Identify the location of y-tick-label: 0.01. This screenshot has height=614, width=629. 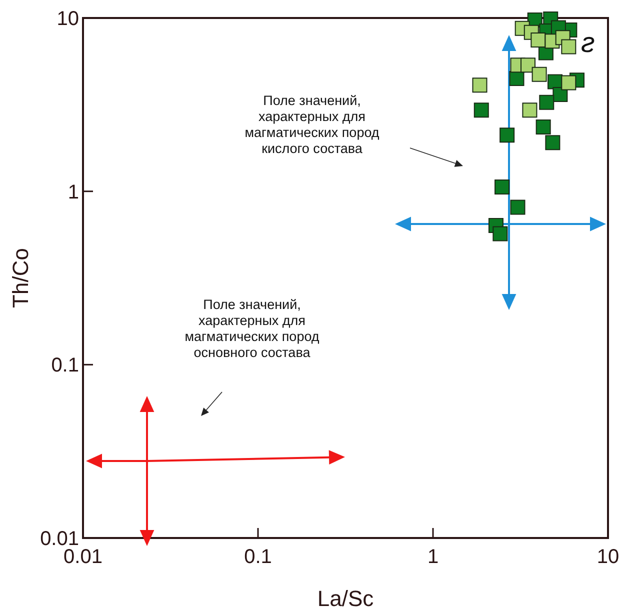
(59, 539).